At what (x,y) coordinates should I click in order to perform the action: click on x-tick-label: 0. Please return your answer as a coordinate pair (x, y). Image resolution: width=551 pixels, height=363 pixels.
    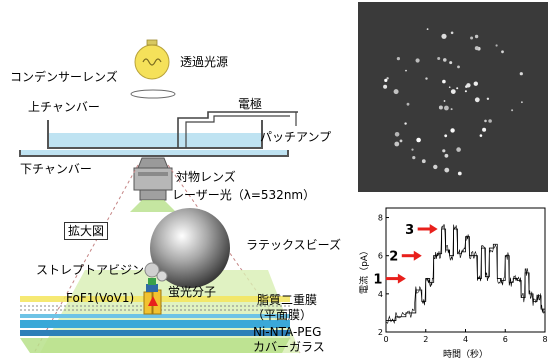
    Looking at the image, I should click on (385, 339).